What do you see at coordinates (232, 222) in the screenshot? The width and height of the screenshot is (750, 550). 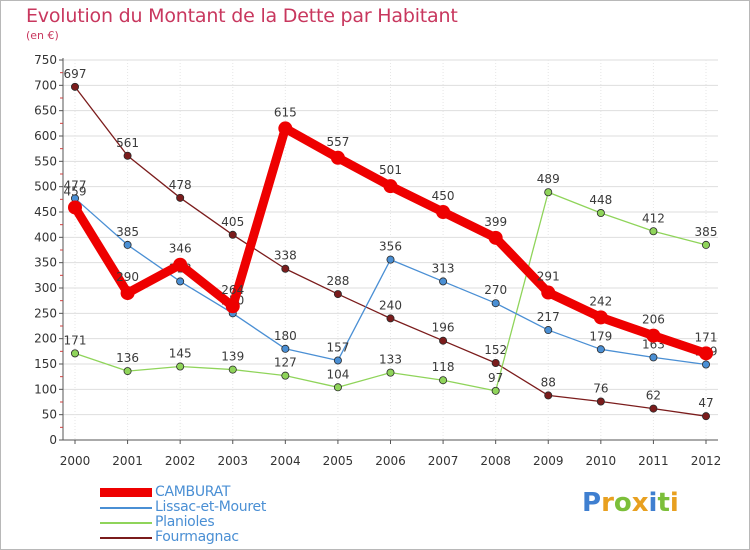 I see `data-label: 405` at bounding box center [232, 222].